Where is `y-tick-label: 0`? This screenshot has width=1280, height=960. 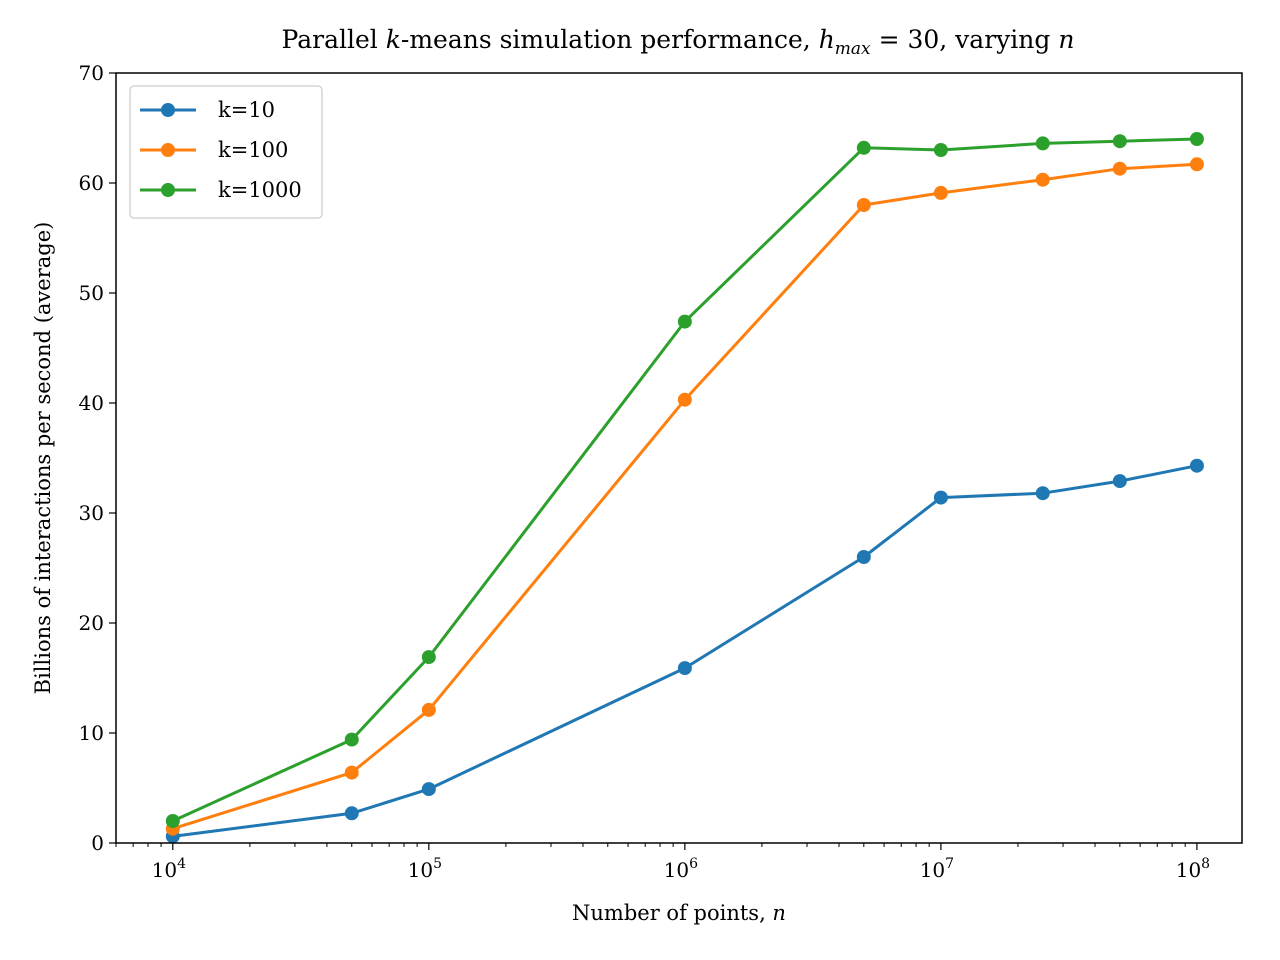
y-tick-label: 0 is located at coordinates (97, 843).